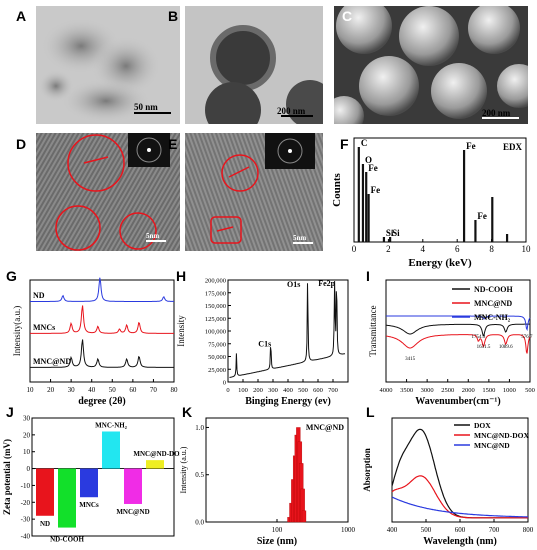 The height and width of the screenshot is (550, 537). Describe the element at coordinates (427, 390) in the screenshot. I see `ftir-xtick-label: 3000` at that location.